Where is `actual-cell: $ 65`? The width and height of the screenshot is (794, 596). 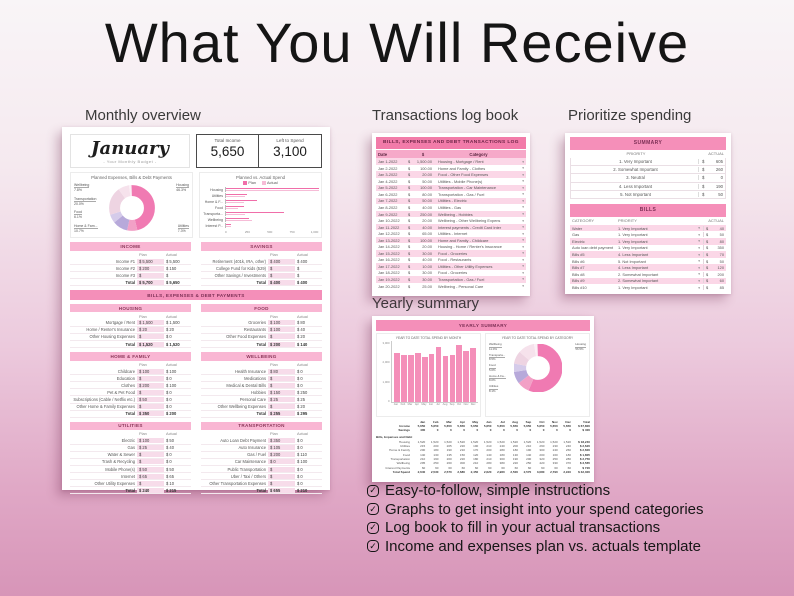
actual-cell: $ 65 is located at coordinates (170, 476).